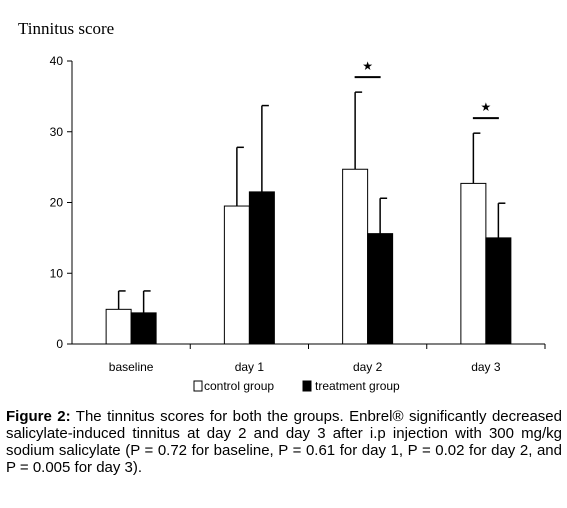  What do you see at coordinates (368, 367) in the screenshot?
I see `x-tick-label: day 2` at bounding box center [368, 367].